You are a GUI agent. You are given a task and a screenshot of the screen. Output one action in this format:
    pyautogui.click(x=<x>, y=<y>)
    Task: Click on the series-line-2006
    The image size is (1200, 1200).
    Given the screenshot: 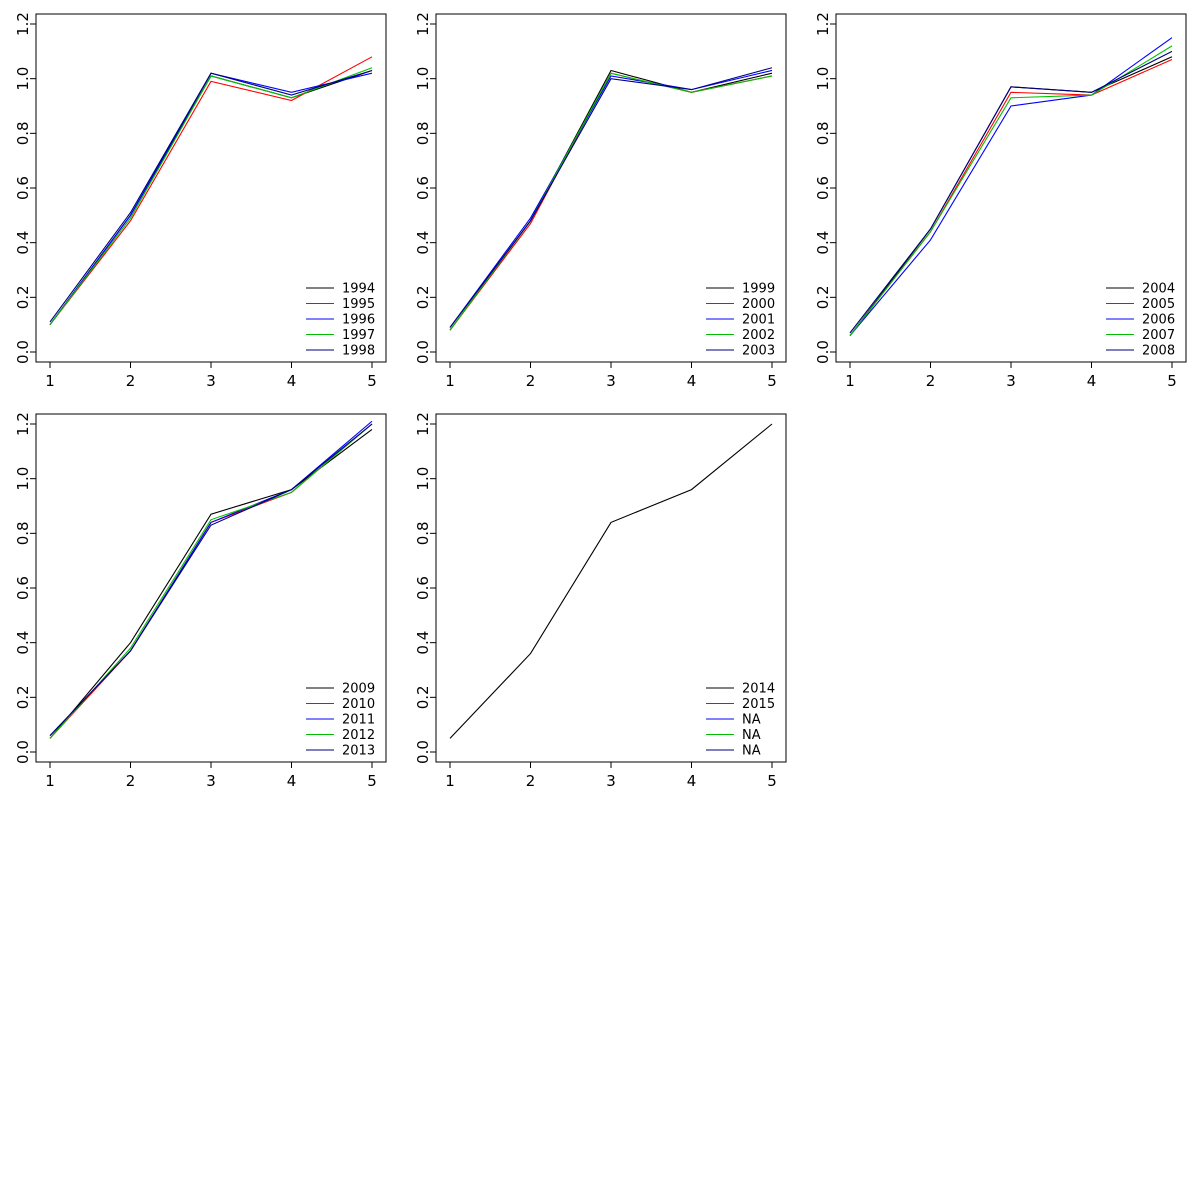 What is the action you would take?
    pyautogui.click(x=1011, y=186)
    